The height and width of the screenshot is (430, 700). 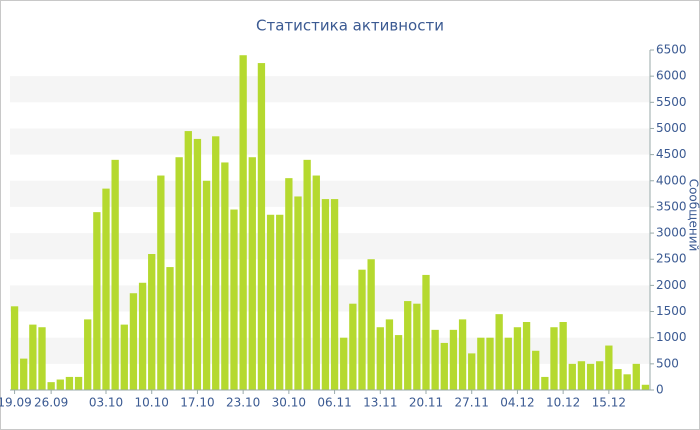 I want to click on y-tick-label: 4500, so click(x=671, y=154).